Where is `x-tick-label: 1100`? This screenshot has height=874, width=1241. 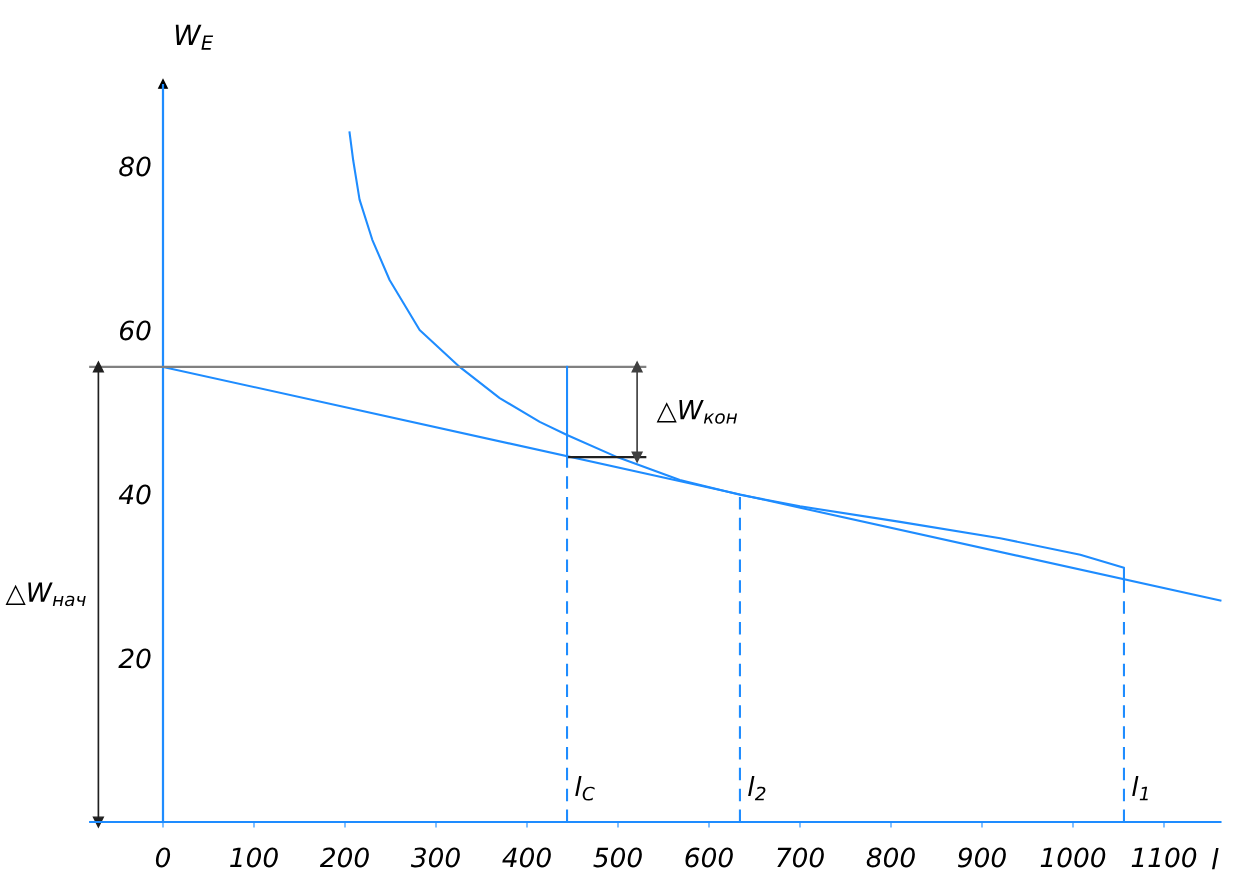 x-tick-label: 1100 is located at coordinates (1164, 857).